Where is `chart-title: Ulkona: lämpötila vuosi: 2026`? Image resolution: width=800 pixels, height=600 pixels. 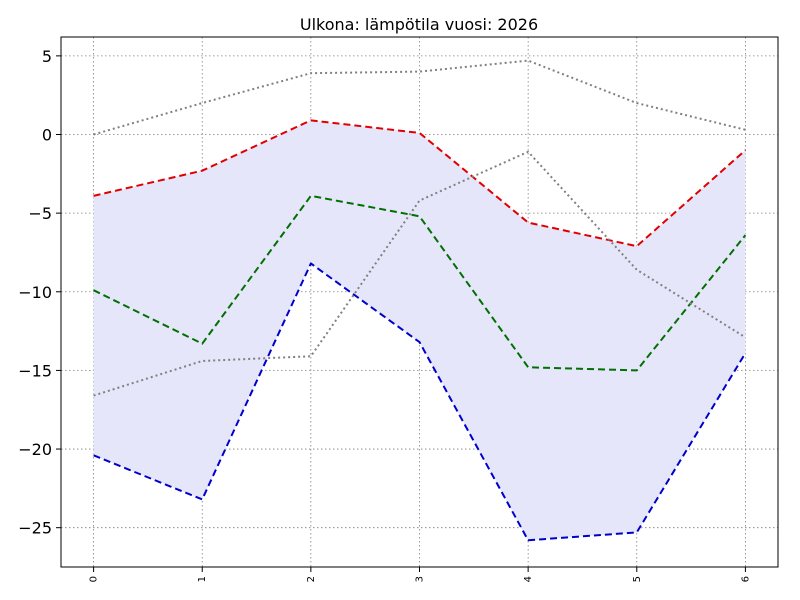 chart-title: Ulkona: lämpötila vuosi: 2026 is located at coordinates (419, 24).